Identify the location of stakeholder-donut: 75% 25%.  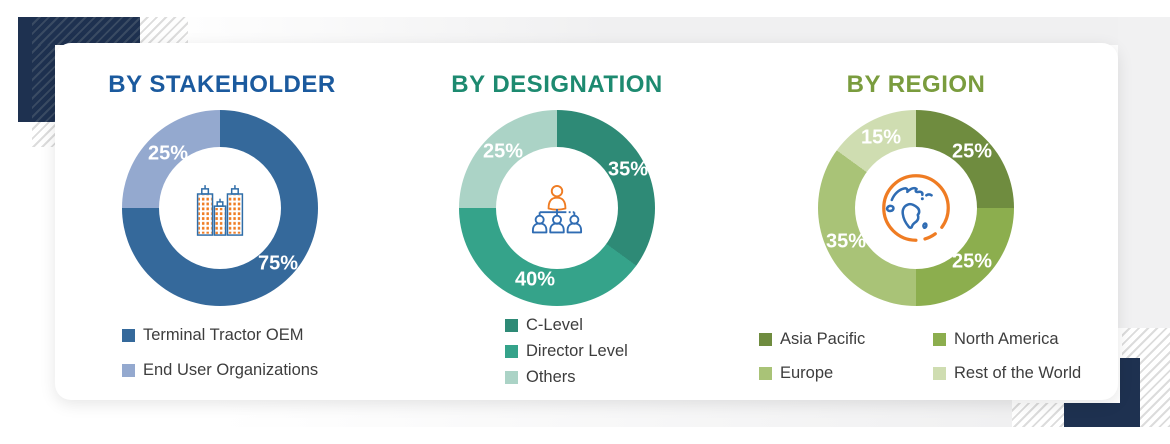
(220, 208).